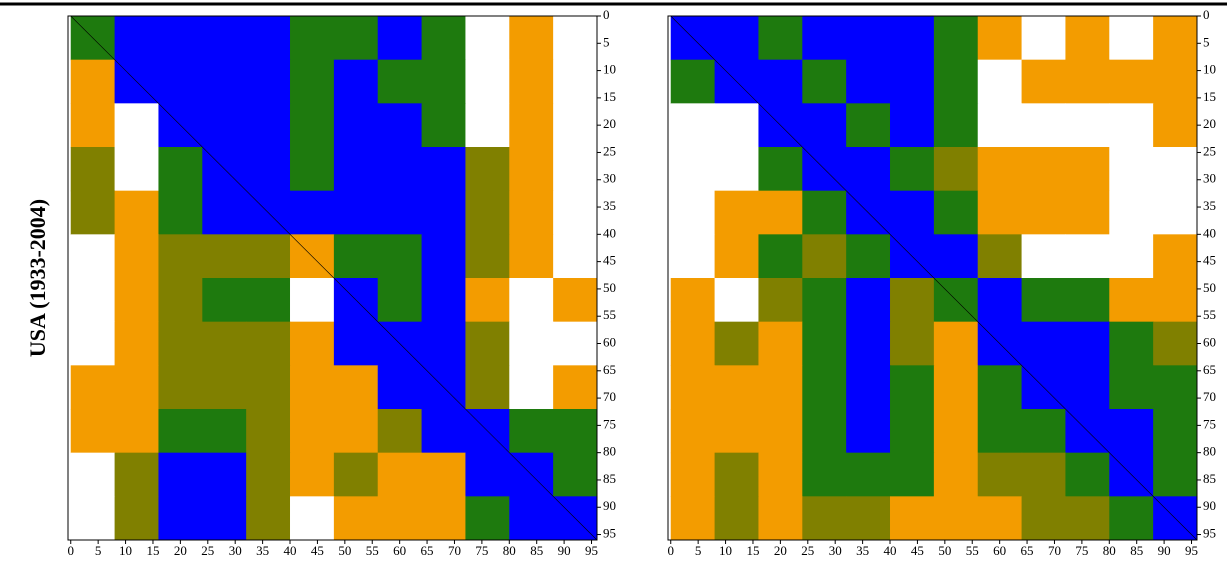  I want to click on y-tick-label: 50, so click(609, 287).